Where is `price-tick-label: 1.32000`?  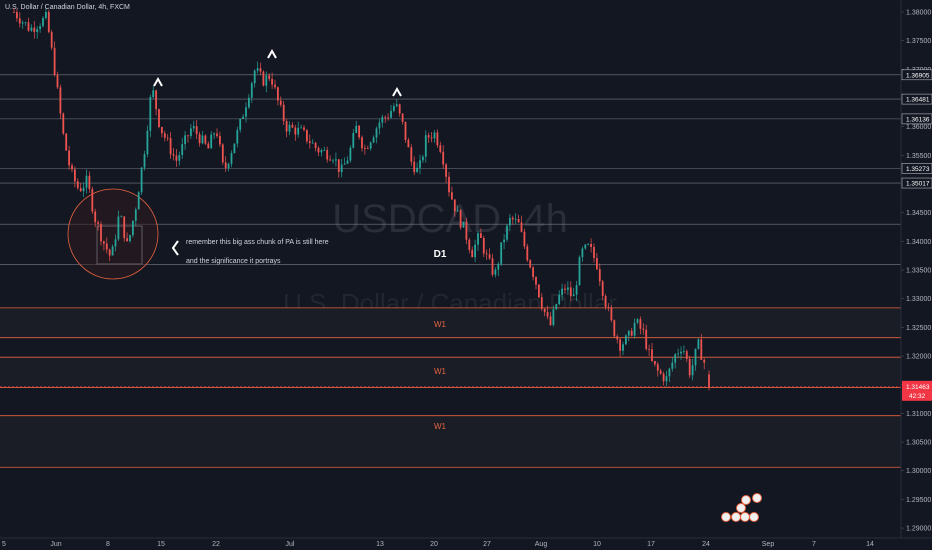 price-tick-label: 1.32000 is located at coordinates (918, 357).